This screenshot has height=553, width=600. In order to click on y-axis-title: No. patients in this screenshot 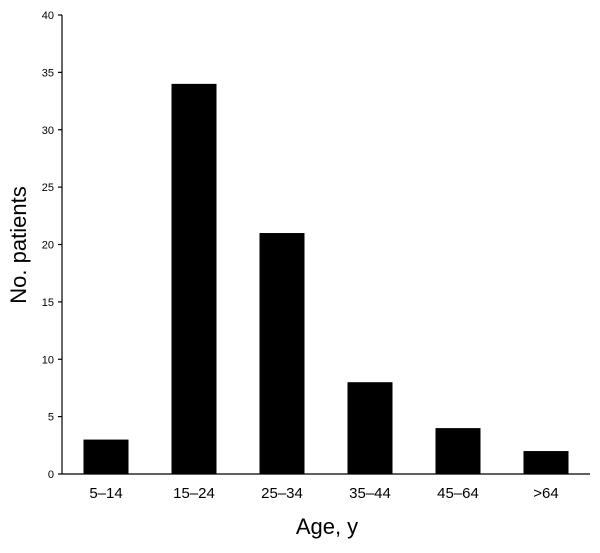, I will do `click(18, 244)`.